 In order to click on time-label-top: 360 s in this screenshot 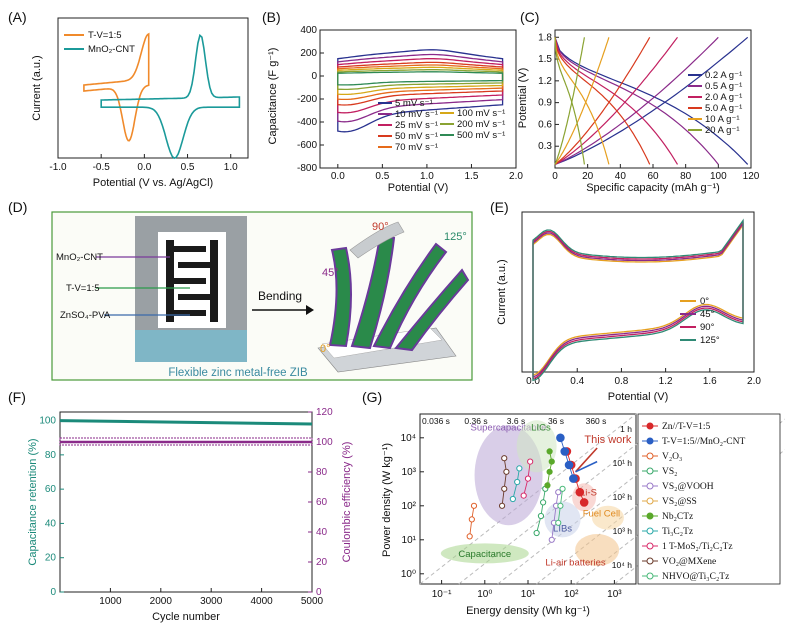, I will do `click(596, 421)`.